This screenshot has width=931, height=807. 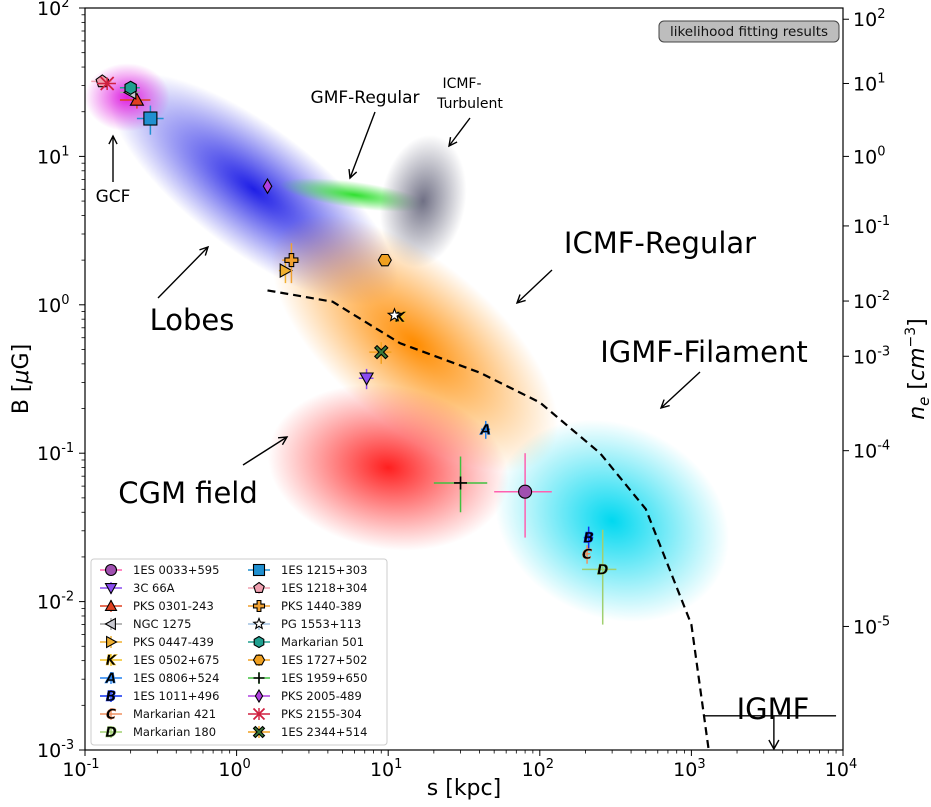 What do you see at coordinates (603, 570) in the screenshot?
I see `marker-markarian-180: D` at bounding box center [603, 570].